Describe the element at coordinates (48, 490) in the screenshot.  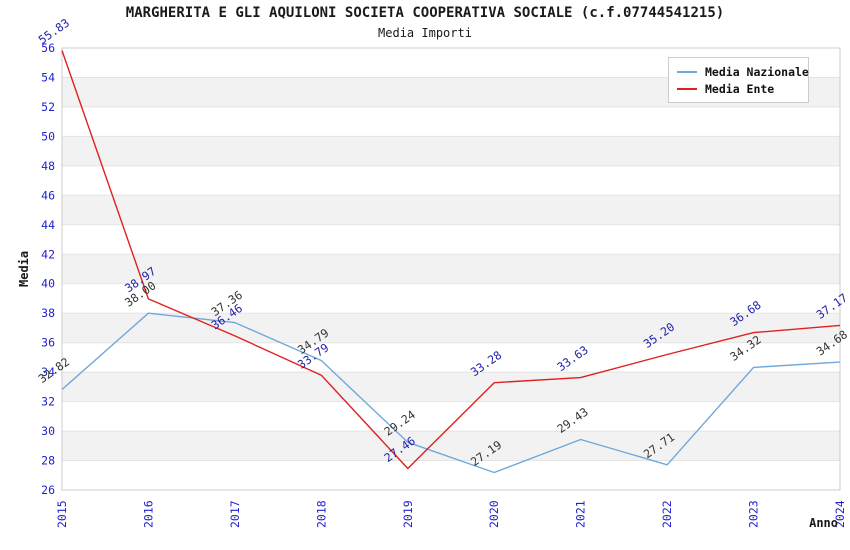
I see `y-tick-label: 26` at that location.